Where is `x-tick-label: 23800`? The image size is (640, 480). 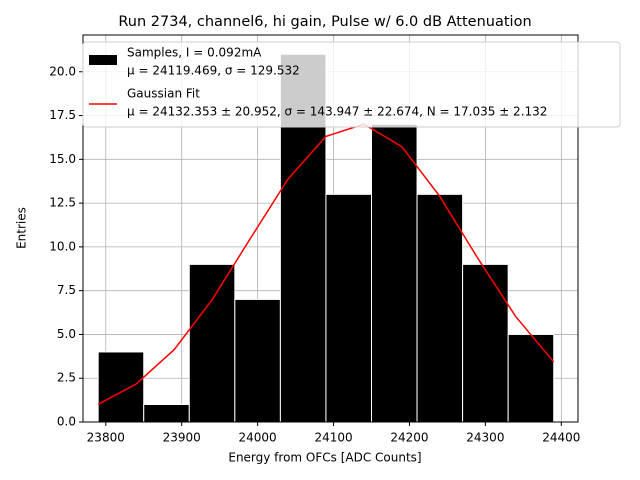
x-tick-label: 23800 is located at coordinates (106, 438).